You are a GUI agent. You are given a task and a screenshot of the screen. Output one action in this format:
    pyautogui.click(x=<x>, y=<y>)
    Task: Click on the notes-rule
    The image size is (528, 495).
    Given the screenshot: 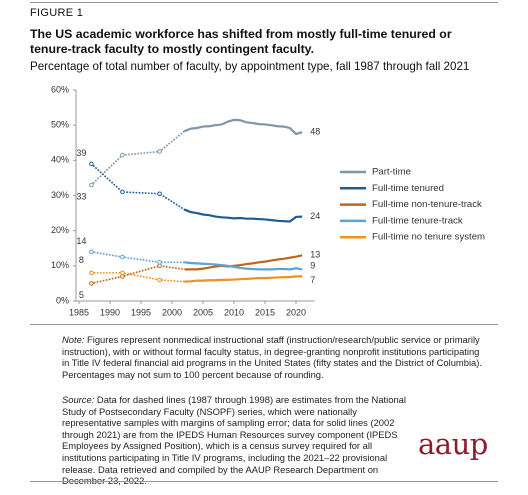 What is the action you would take?
    pyautogui.click(x=264, y=324)
    